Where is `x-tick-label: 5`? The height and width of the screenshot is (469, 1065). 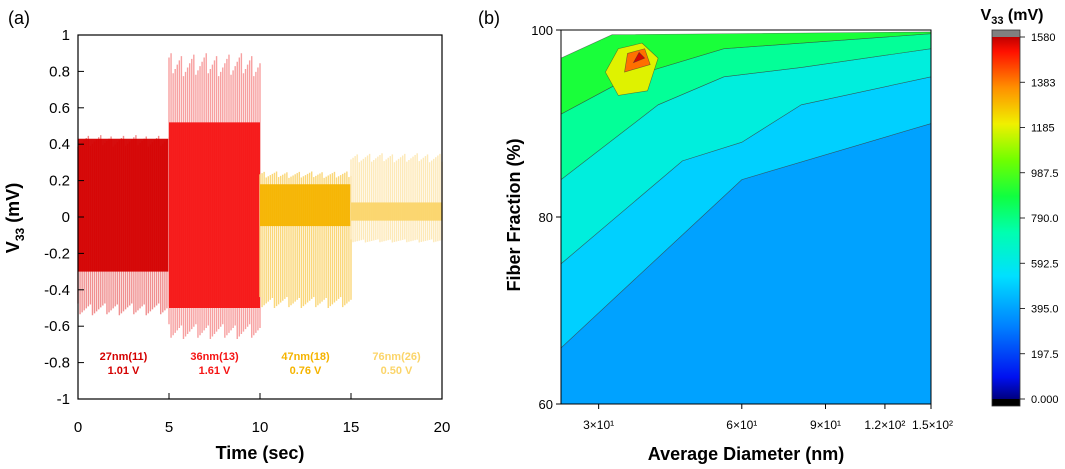
x-tick-label: 5 is located at coordinates (169, 427).